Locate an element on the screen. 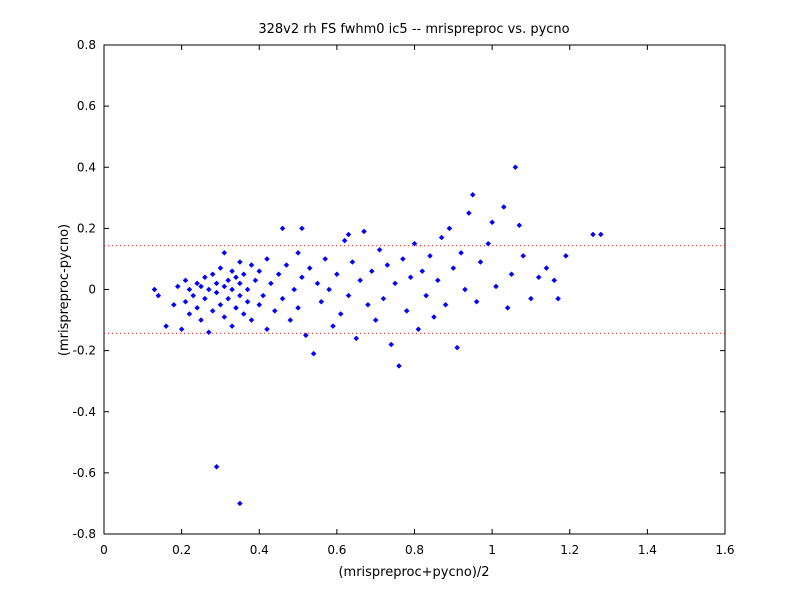 The height and width of the screenshot is (600, 800). y-tick-label: -0.6 is located at coordinates (84, 473).